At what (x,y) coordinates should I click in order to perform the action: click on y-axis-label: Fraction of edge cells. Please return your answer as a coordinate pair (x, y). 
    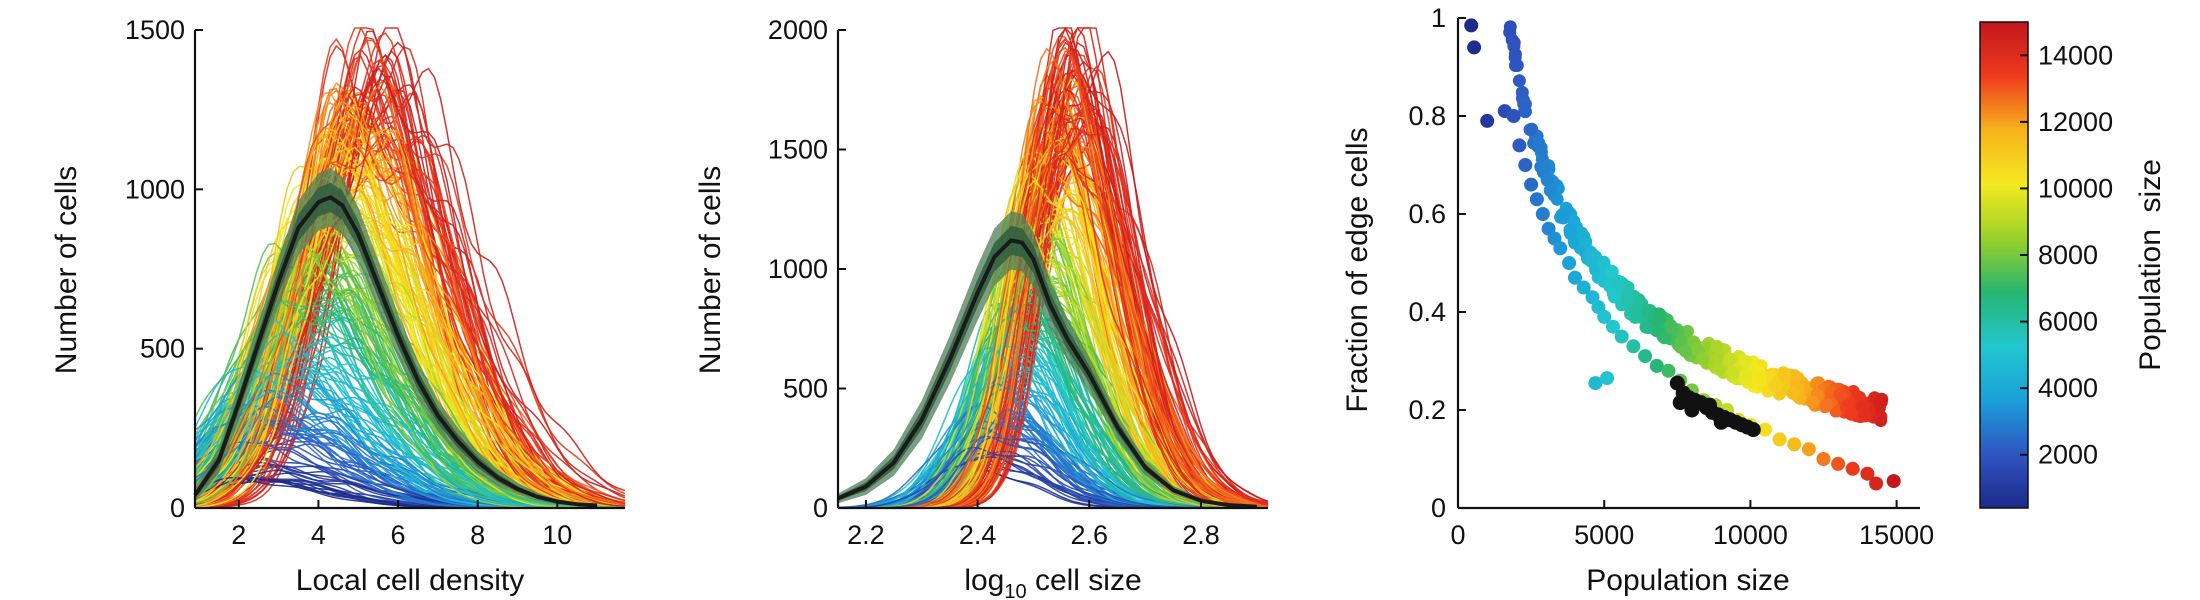
    Looking at the image, I should click on (1357, 269).